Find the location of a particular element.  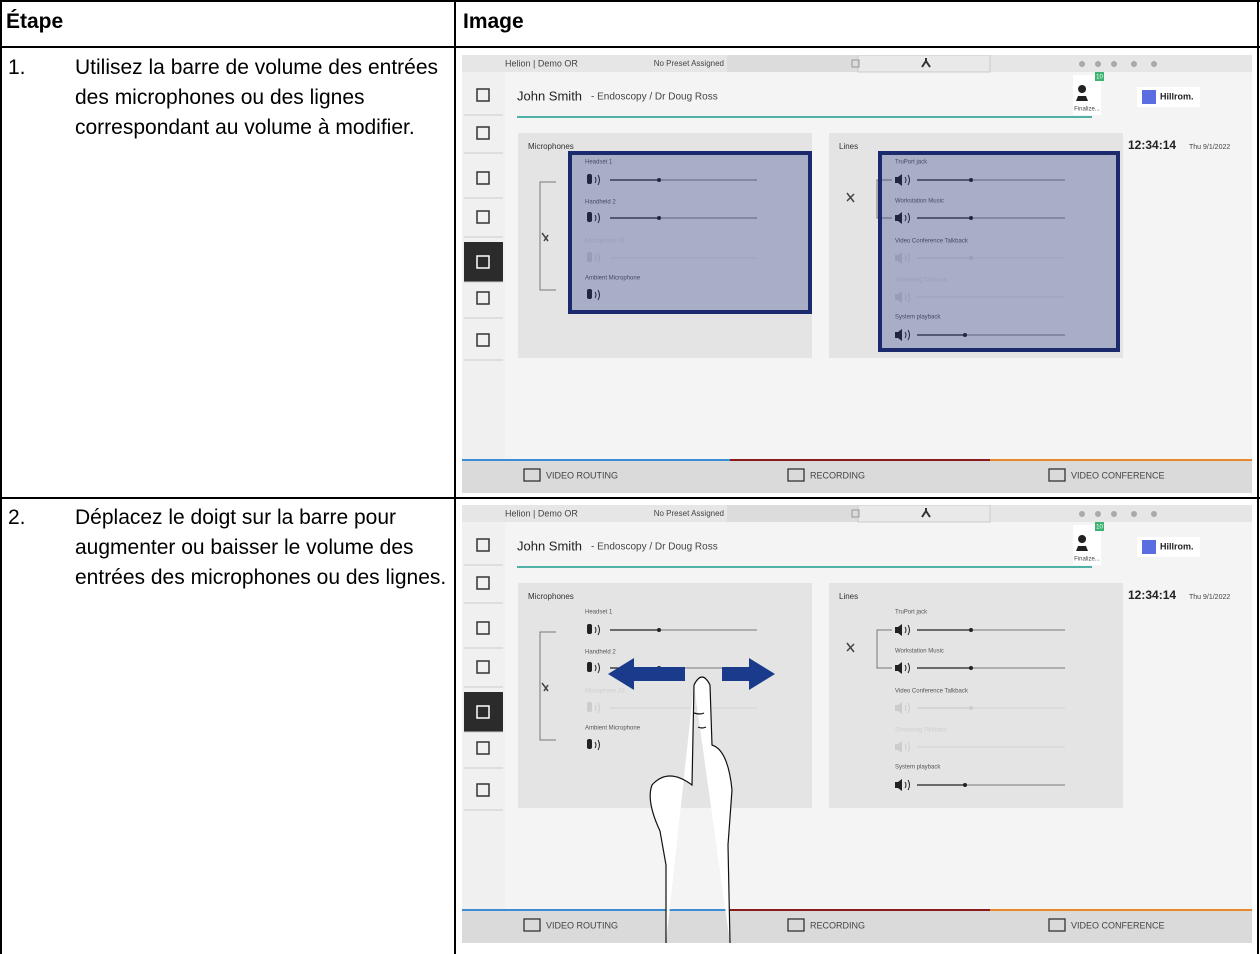

panel-title: Microphones is located at coordinates (551, 146).